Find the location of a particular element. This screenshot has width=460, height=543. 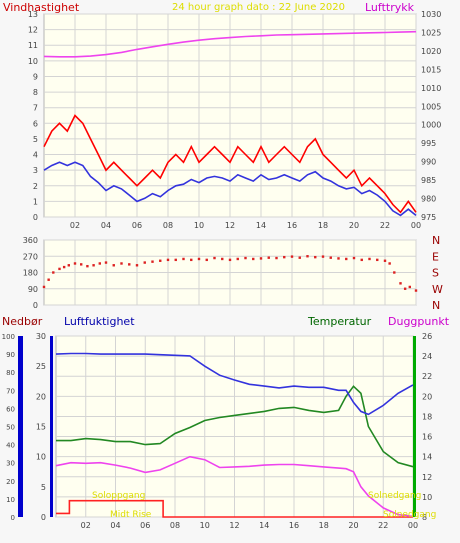

wind-speed-axis-label: Vindhastighet is located at coordinates (41, 7).